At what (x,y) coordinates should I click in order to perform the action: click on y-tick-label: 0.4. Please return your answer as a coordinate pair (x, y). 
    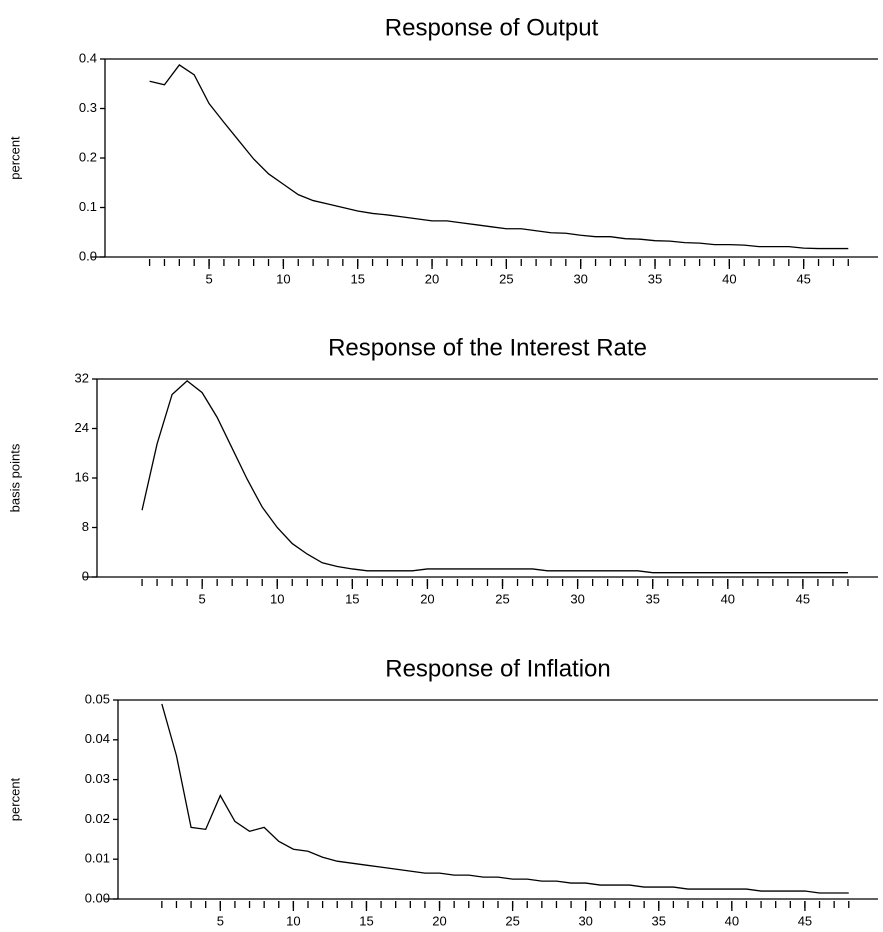
    Looking at the image, I should click on (88, 57).